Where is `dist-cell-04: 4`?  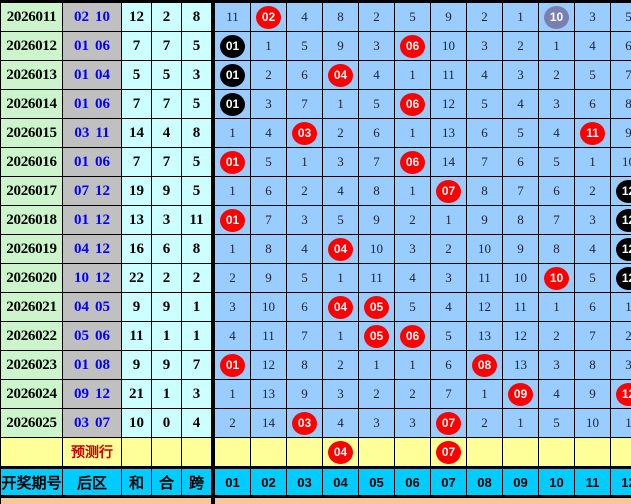 dist-cell-04: 4 is located at coordinates (340, 423).